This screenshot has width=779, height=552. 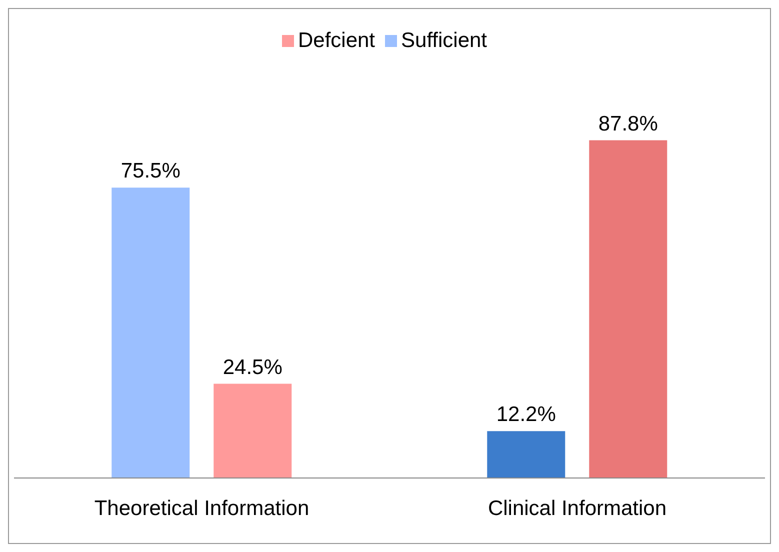 What do you see at coordinates (202, 508) in the screenshot?
I see `x-tick-label: Theoretical Information` at bounding box center [202, 508].